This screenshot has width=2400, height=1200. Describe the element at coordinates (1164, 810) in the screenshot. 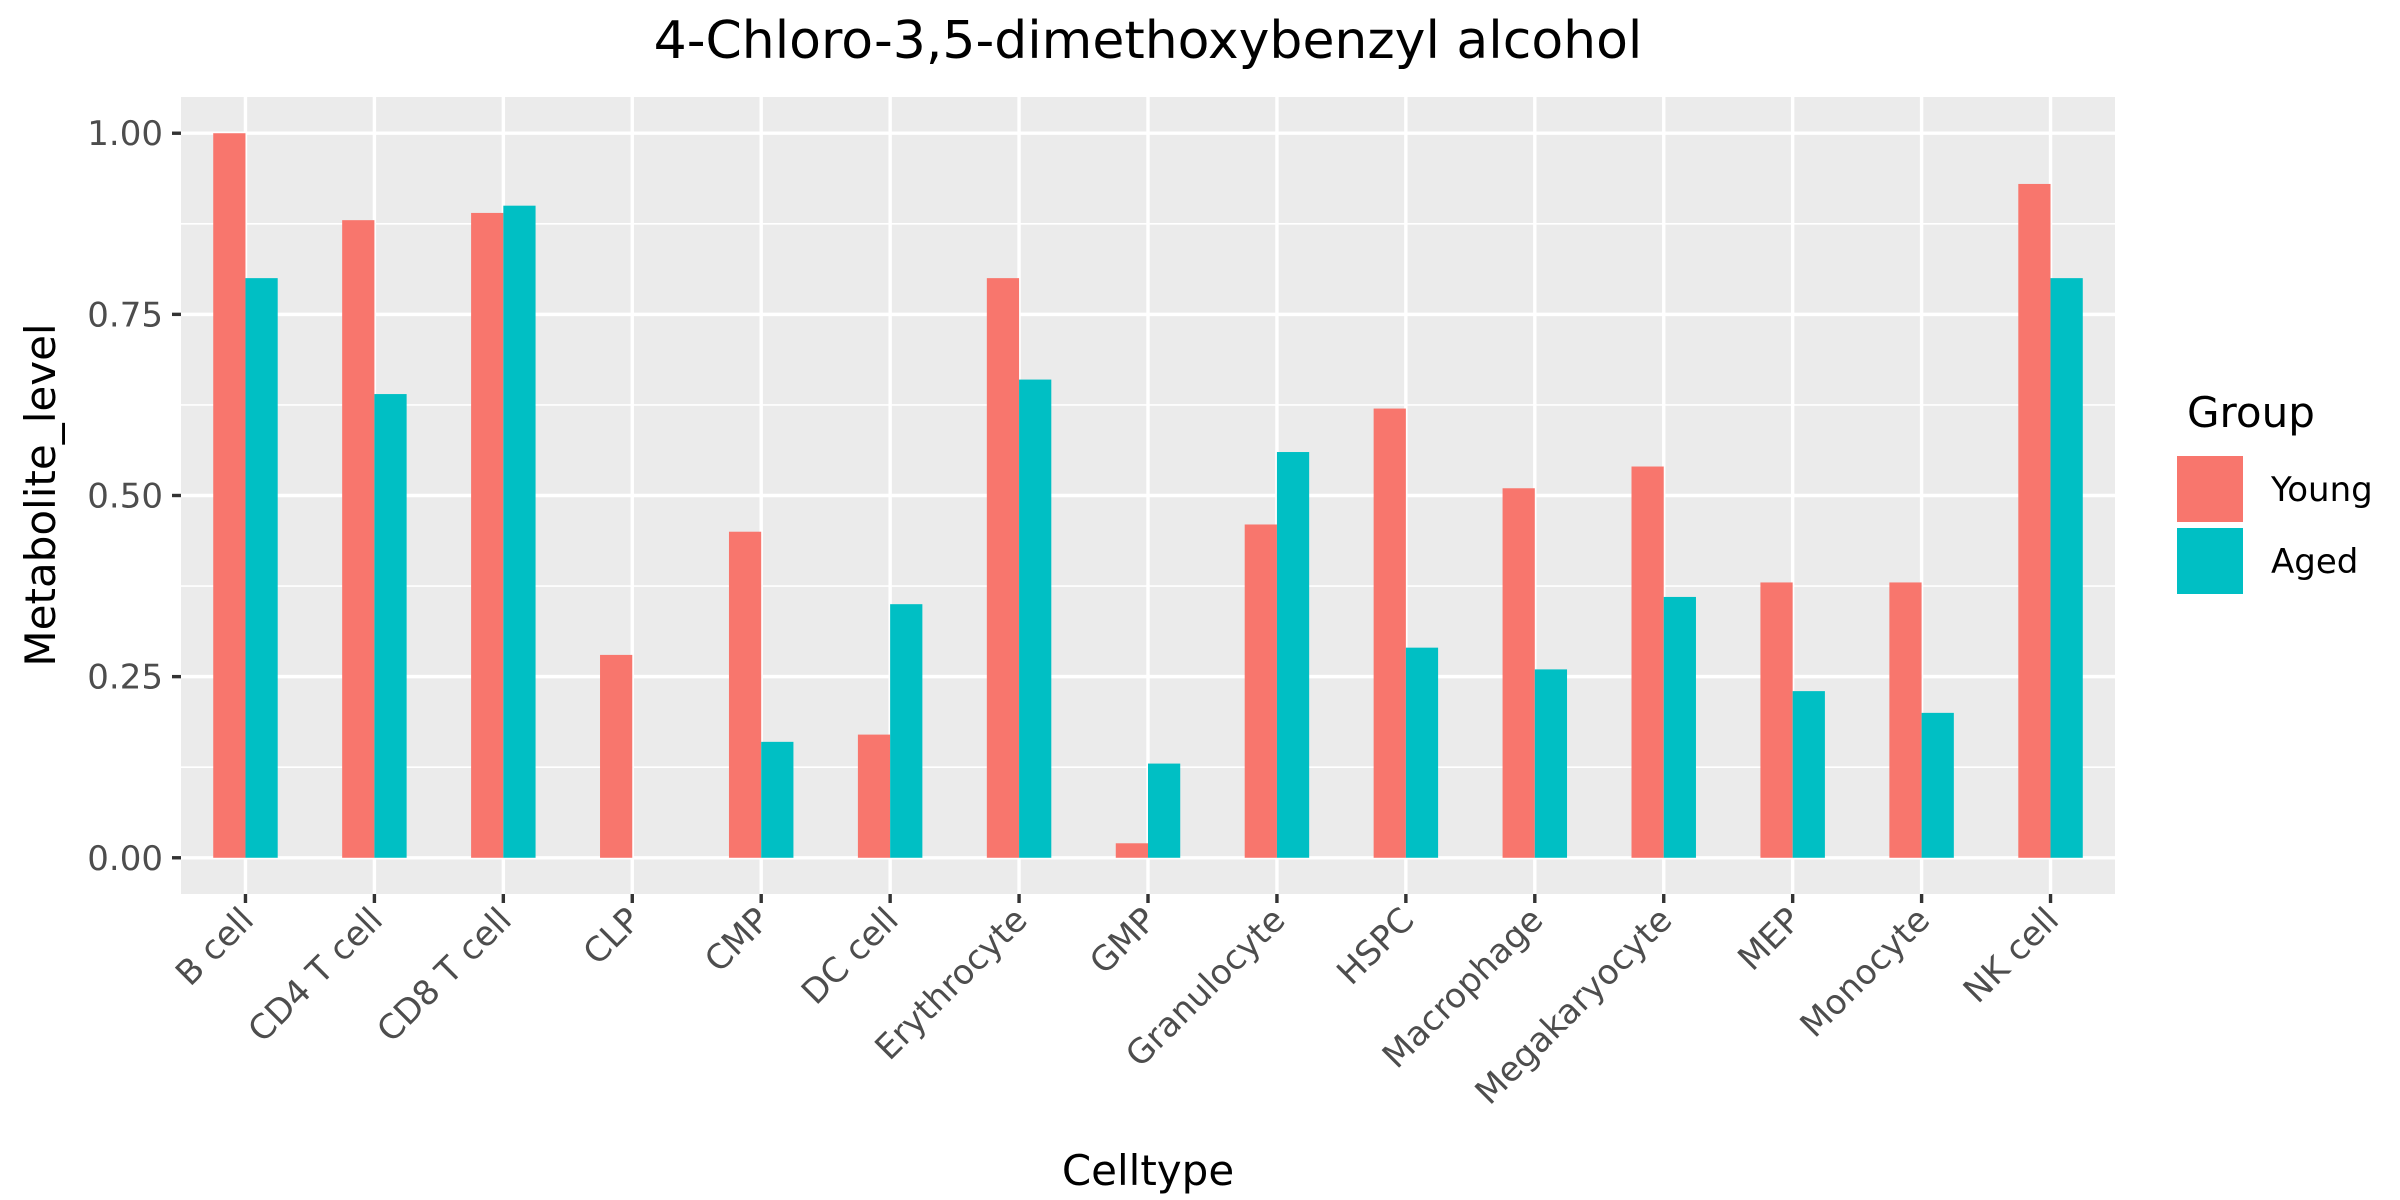

I see `bar-aged-gmp` at that location.